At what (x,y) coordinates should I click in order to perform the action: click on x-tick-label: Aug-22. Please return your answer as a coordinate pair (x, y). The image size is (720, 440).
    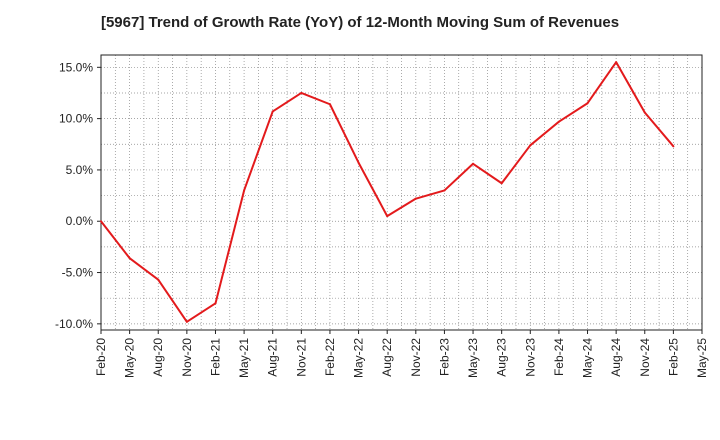
    Looking at the image, I should click on (387, 357).